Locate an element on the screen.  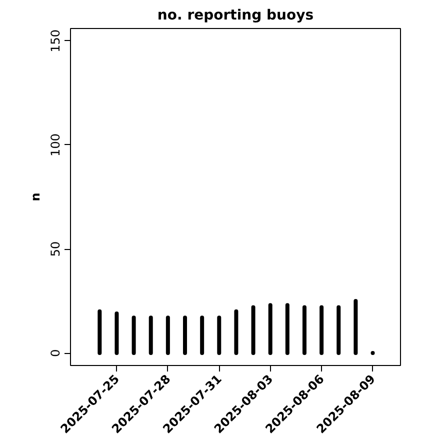
y-tick-label: 0 is located at coordinates (55, 353).